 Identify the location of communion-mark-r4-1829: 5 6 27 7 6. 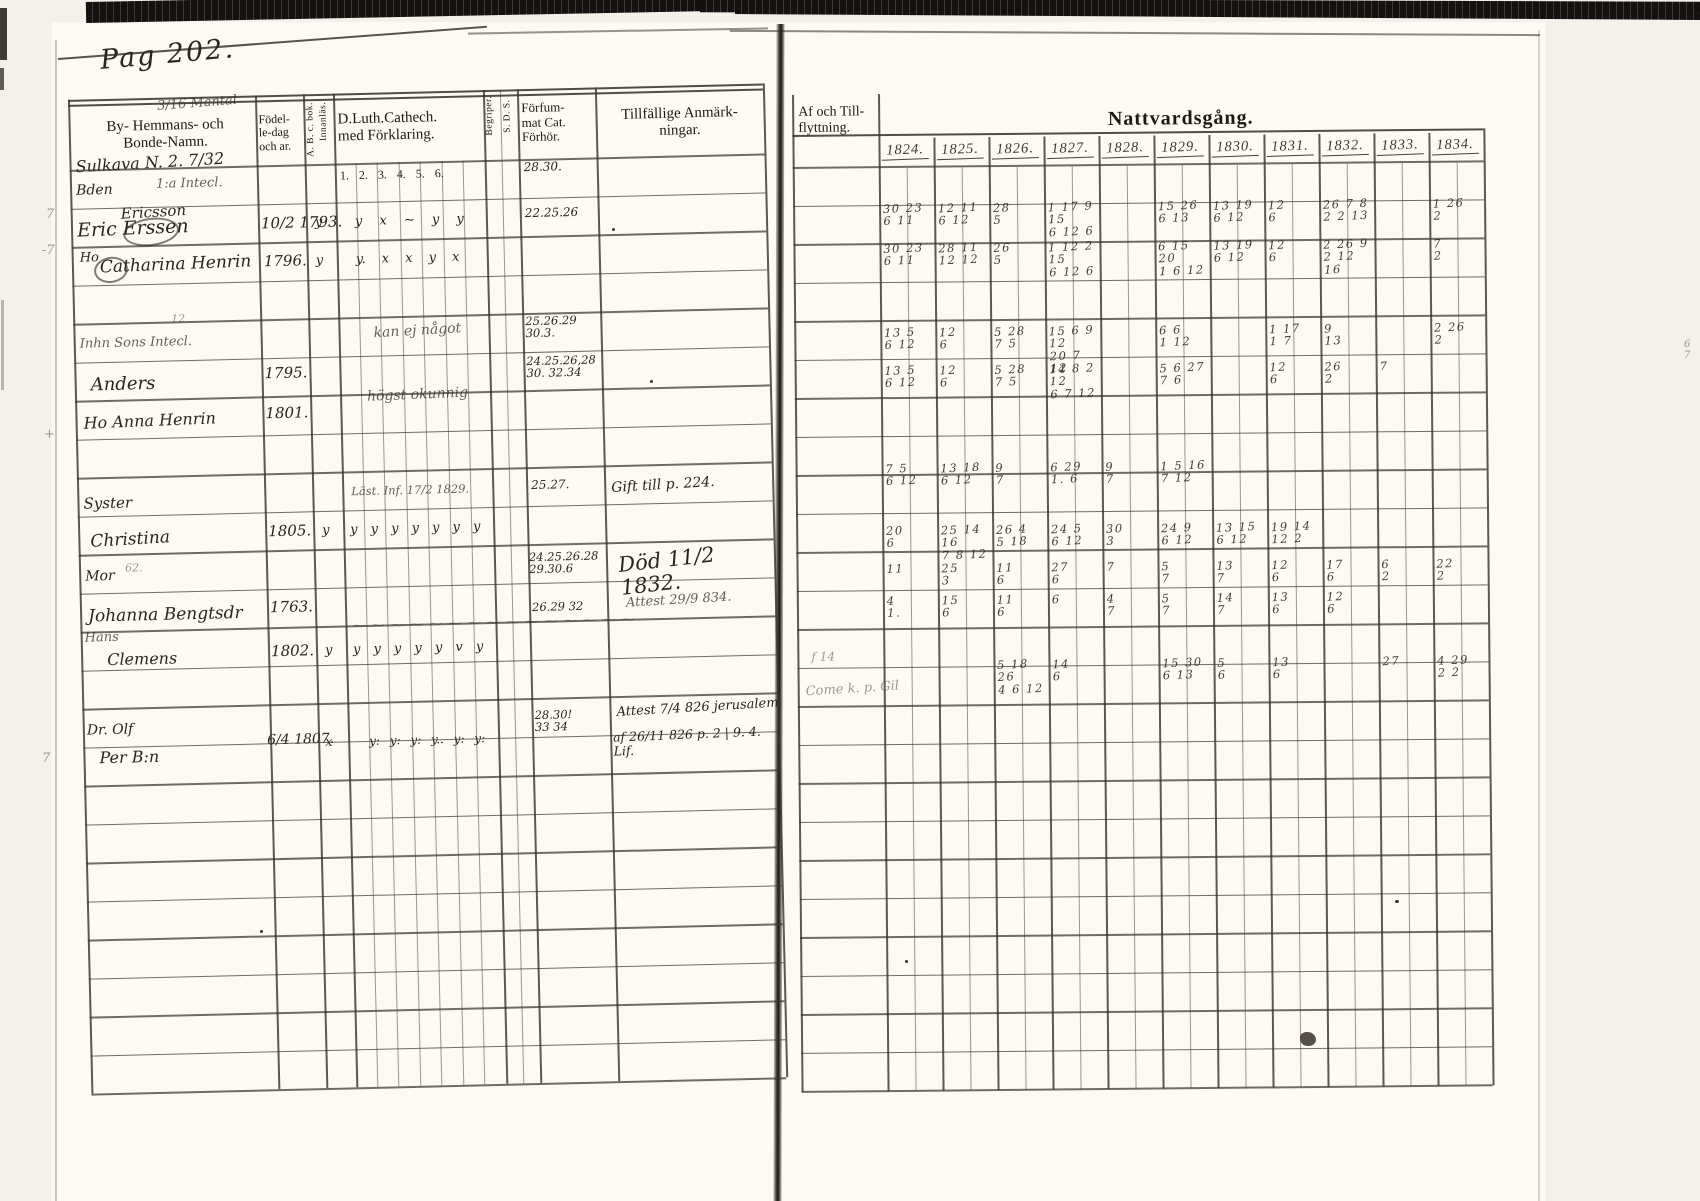
(1182, 373).